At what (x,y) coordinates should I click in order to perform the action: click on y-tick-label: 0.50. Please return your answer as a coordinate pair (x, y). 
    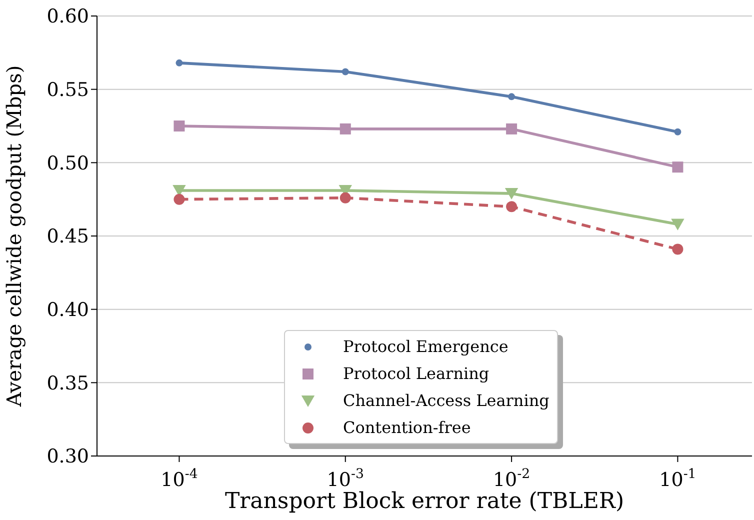
    Looking at the image, I should click on (67, 163).